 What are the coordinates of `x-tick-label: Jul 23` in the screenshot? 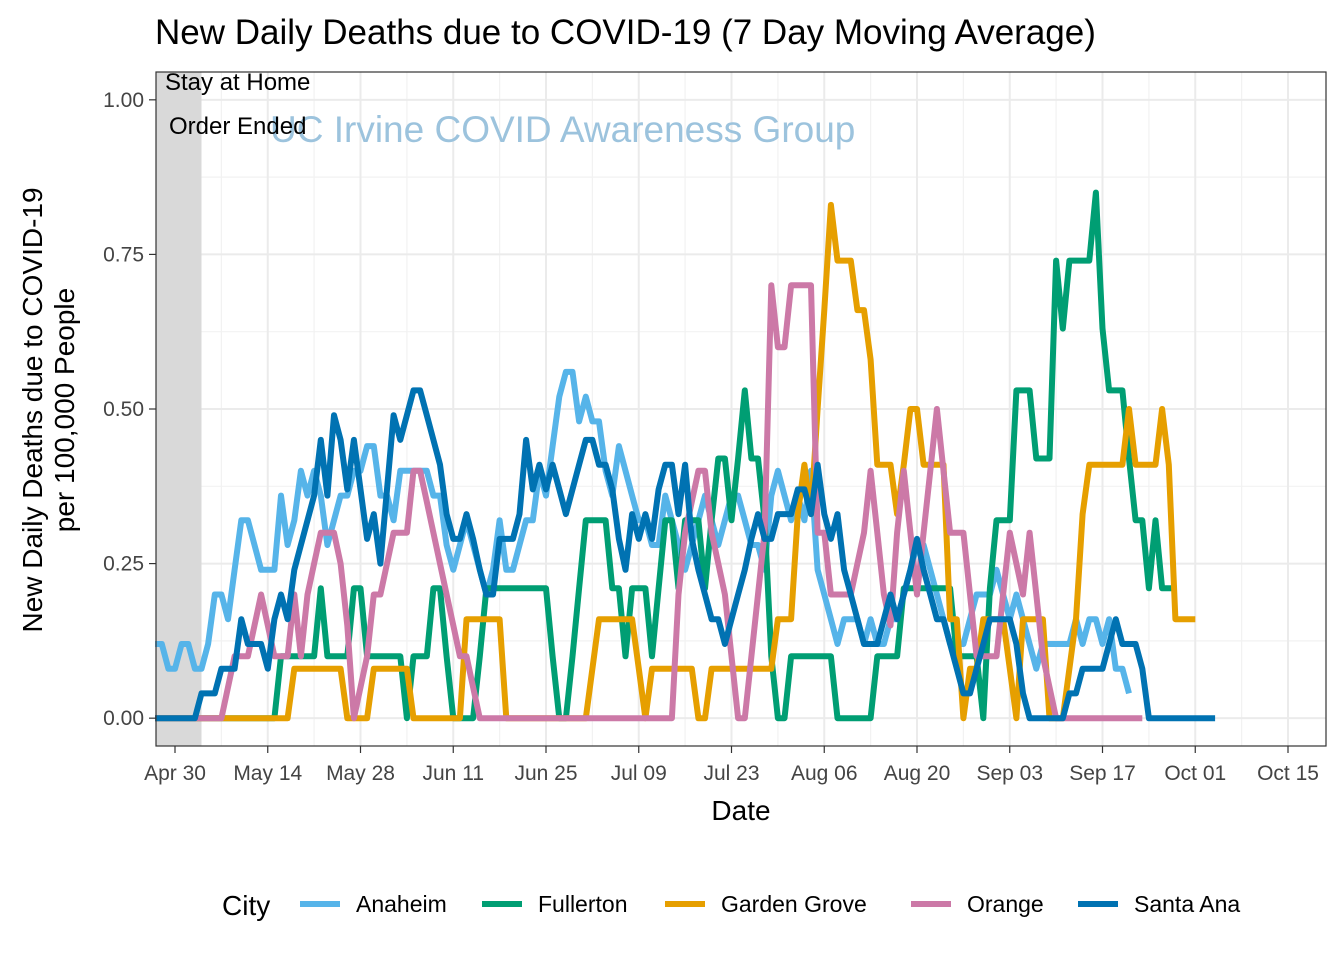 It's located at (731, 773).